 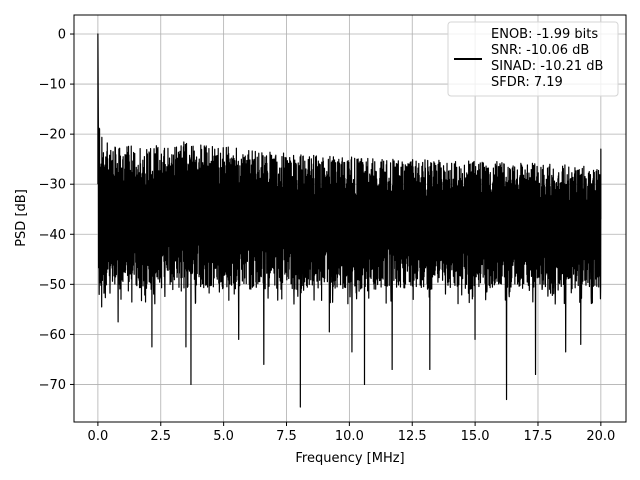 I want to click on y-tick-label: −60, so click(x=52, y=335).